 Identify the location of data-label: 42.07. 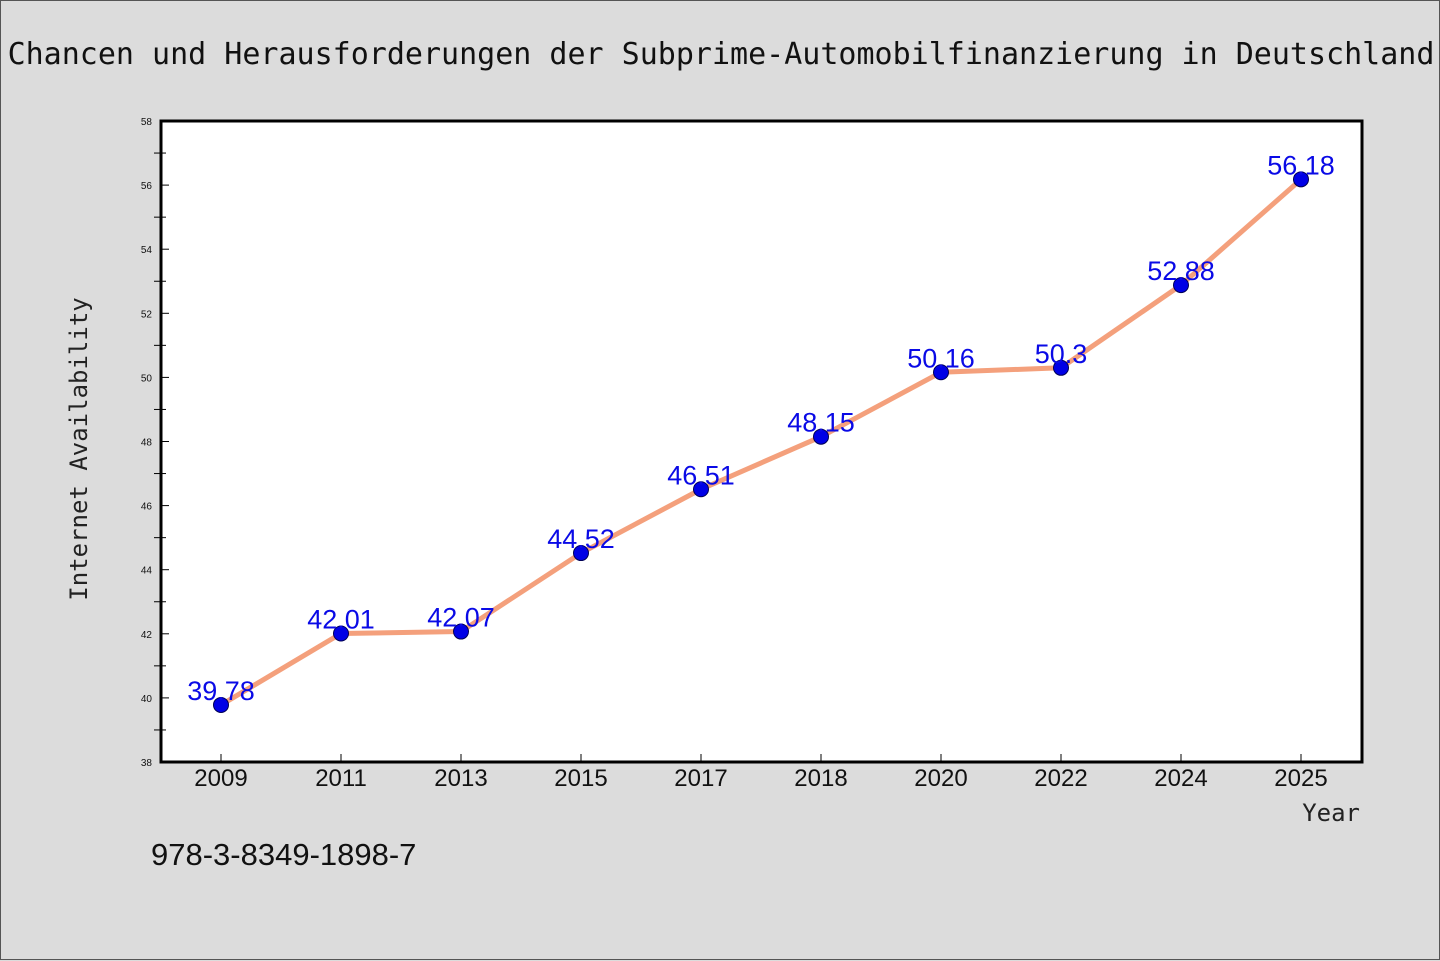
(461, 618).